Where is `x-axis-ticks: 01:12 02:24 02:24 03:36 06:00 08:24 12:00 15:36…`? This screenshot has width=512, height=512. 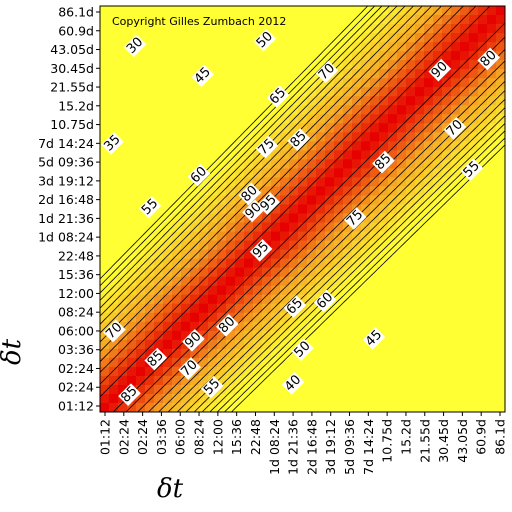 x-axis-ticks: 01:12 02:24 02:24 03:36 06:00 08:24 12:00 15:36… is located at coordinates (303, 443).